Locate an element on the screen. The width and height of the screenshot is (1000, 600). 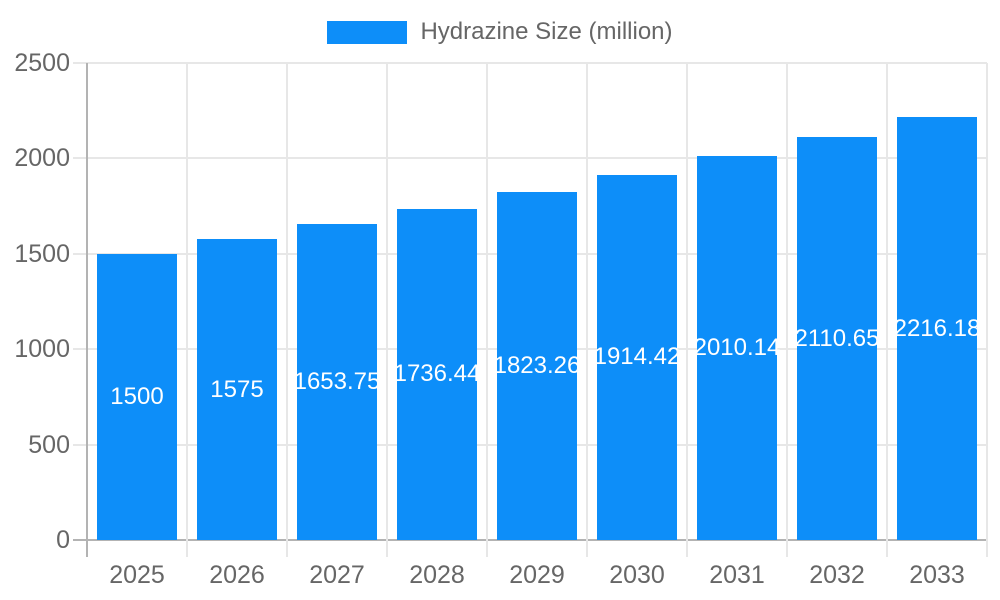
bar-value-label: 1653.75 is located at coordinates (337, 382).